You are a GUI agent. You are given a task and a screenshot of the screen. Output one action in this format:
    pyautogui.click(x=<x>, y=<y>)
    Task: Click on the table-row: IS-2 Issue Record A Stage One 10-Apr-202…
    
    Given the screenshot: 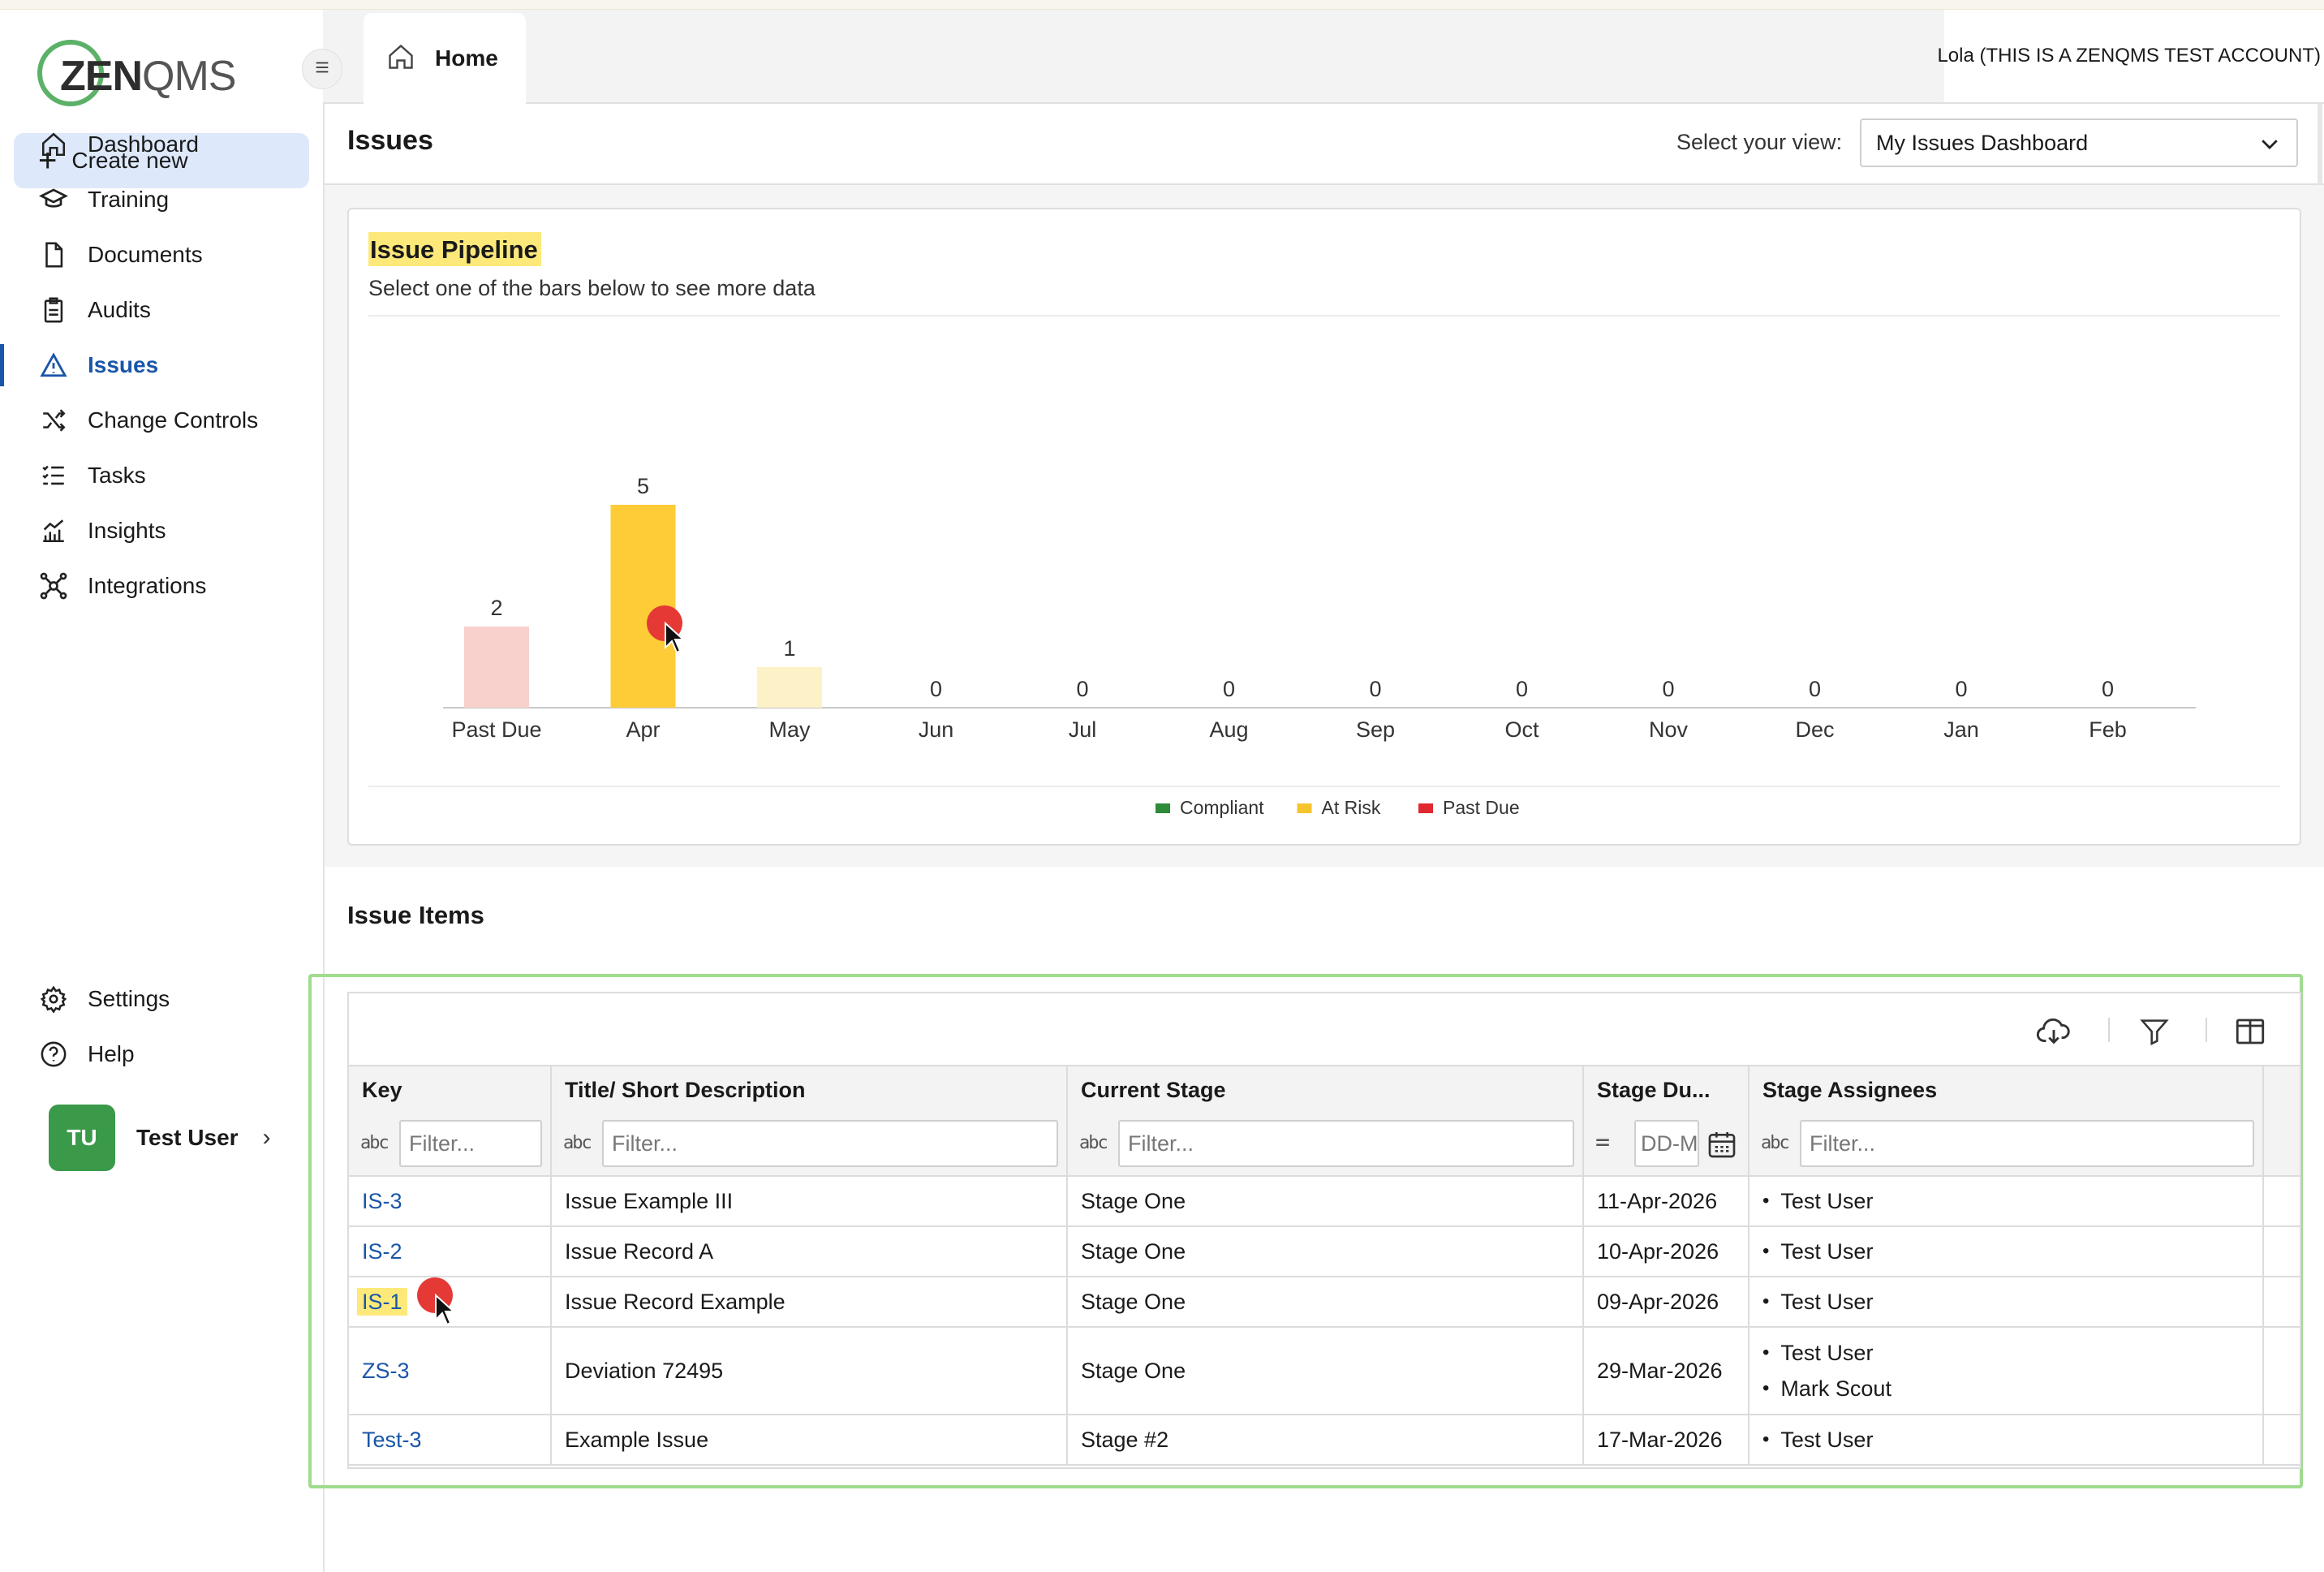 What is the action you would take?
    pyautogui.click(x=1324, y=1252)
    